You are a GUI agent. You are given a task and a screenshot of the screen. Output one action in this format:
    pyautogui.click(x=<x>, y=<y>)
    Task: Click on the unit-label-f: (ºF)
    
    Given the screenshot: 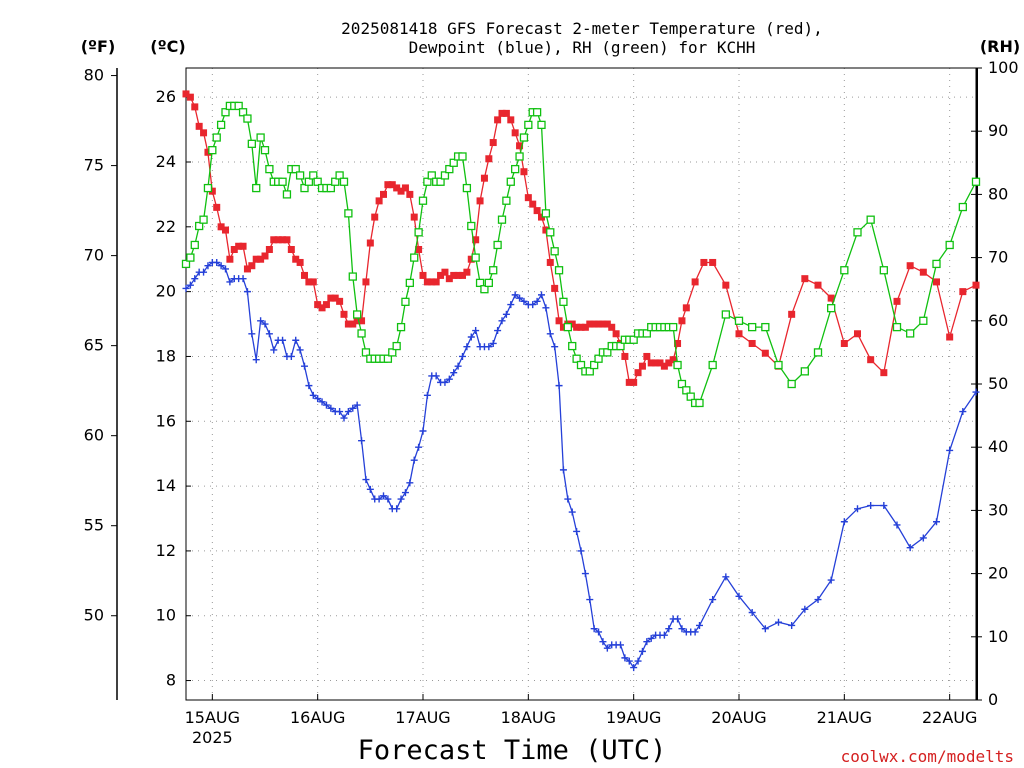 What is the action you would take?
    pyautogui.click(x=98, y=46)
    